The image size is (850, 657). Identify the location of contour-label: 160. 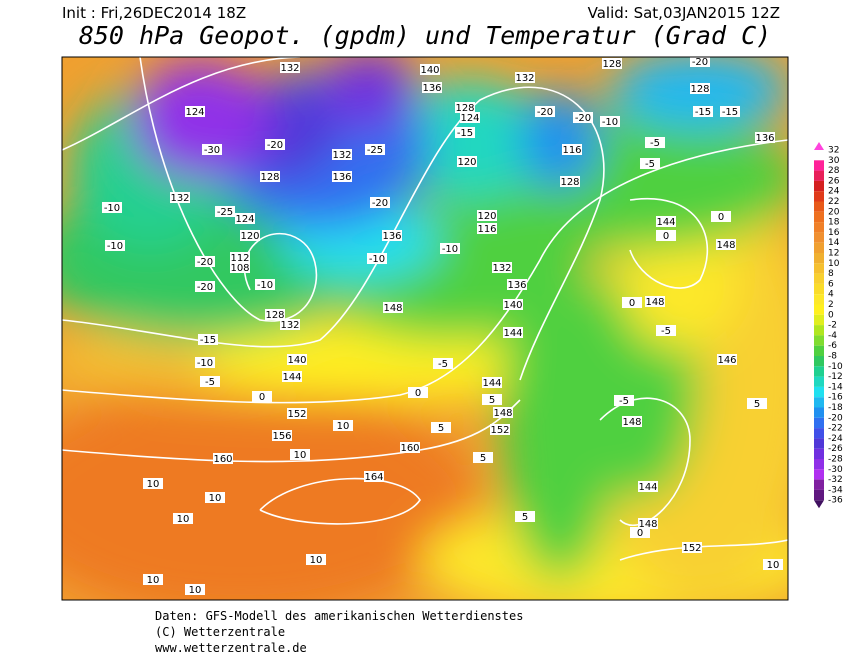
(409, 448).